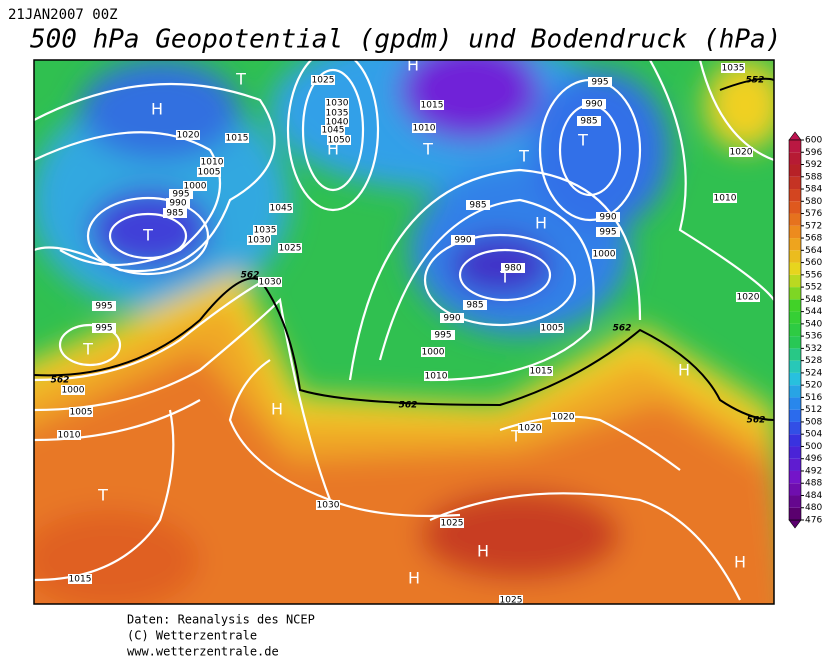 Image resolution: width=833 pixels, height=668 pixels. Describe the element at coordinates (813, 386) in the screenshot. I see `colorbar-label: 520` at that location.